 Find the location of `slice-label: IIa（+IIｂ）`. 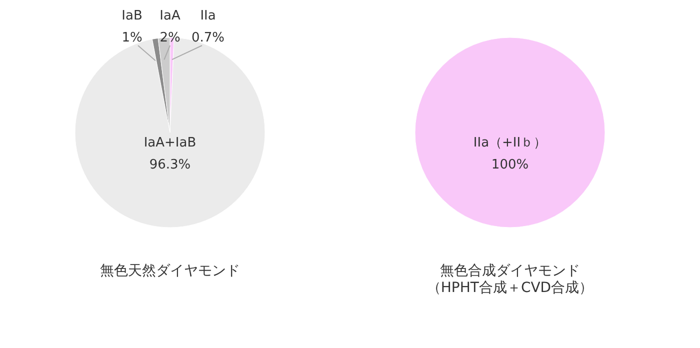

slice-label: IIa（+IIｂ） is located at coordinates (510, 143).